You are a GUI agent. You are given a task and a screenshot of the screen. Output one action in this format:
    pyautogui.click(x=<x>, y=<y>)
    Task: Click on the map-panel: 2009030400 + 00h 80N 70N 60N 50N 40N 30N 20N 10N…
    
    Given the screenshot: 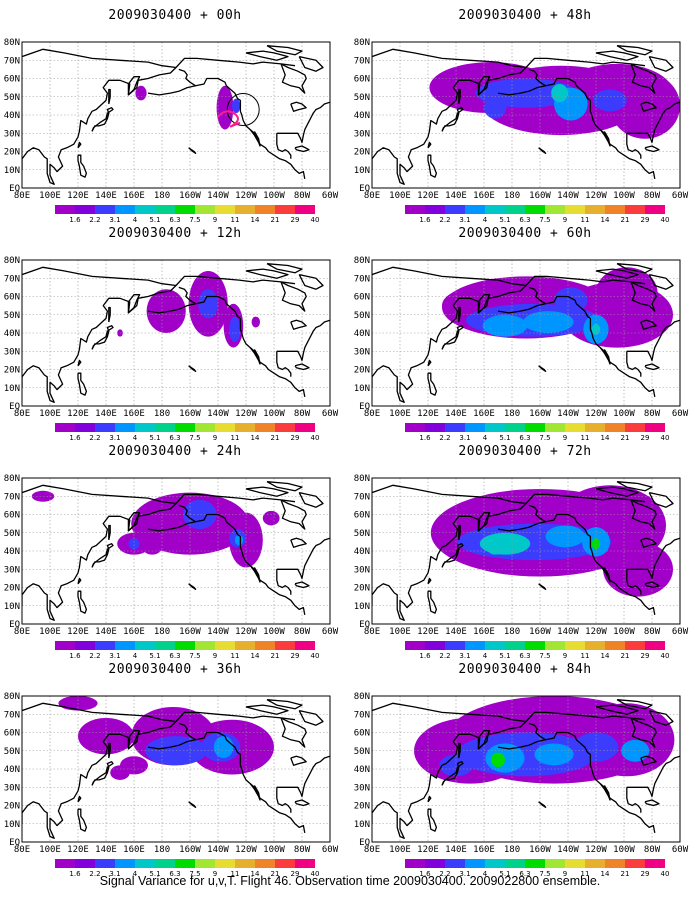 What is the action you would take?
    pyautogui.click(x=175, y=112)
    